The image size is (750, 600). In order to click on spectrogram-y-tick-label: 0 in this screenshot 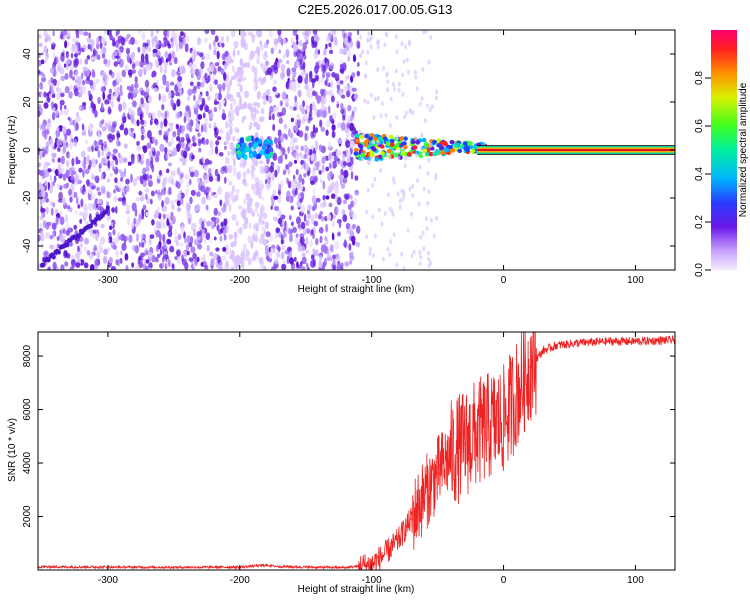, I will do `click(27, 150)`.